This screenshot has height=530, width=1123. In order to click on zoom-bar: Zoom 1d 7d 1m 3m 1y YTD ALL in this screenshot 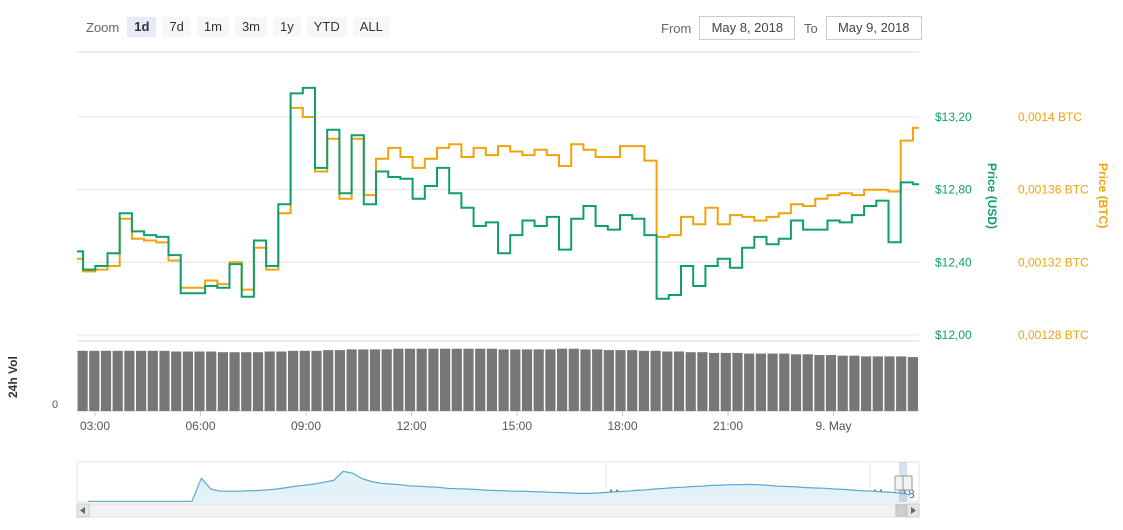, I will do `click(241, 27)`.